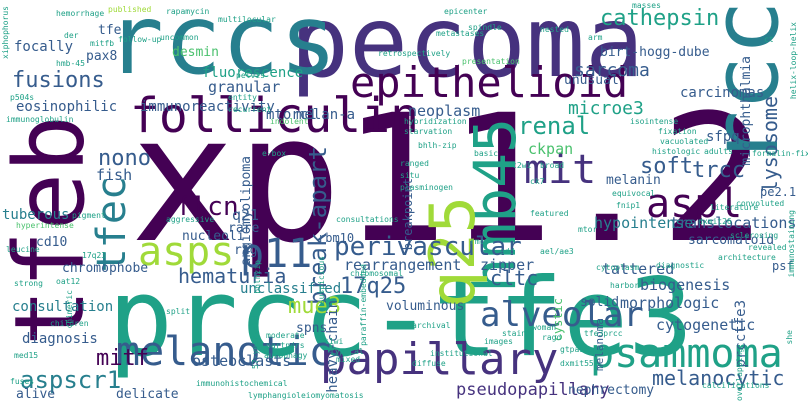 This screenshot has height=404, width=808. Describe the element at coordinates (190, 219) in the screenshot. I see `word-aggressive: aggressive` at that location.